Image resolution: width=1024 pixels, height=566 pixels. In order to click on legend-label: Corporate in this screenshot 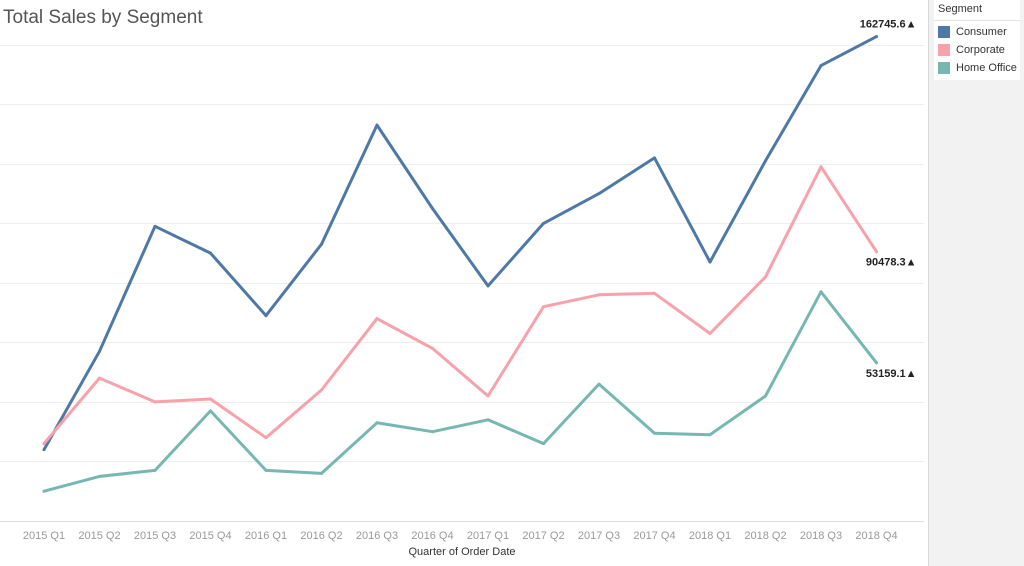, I will do `click(980, 50)`.